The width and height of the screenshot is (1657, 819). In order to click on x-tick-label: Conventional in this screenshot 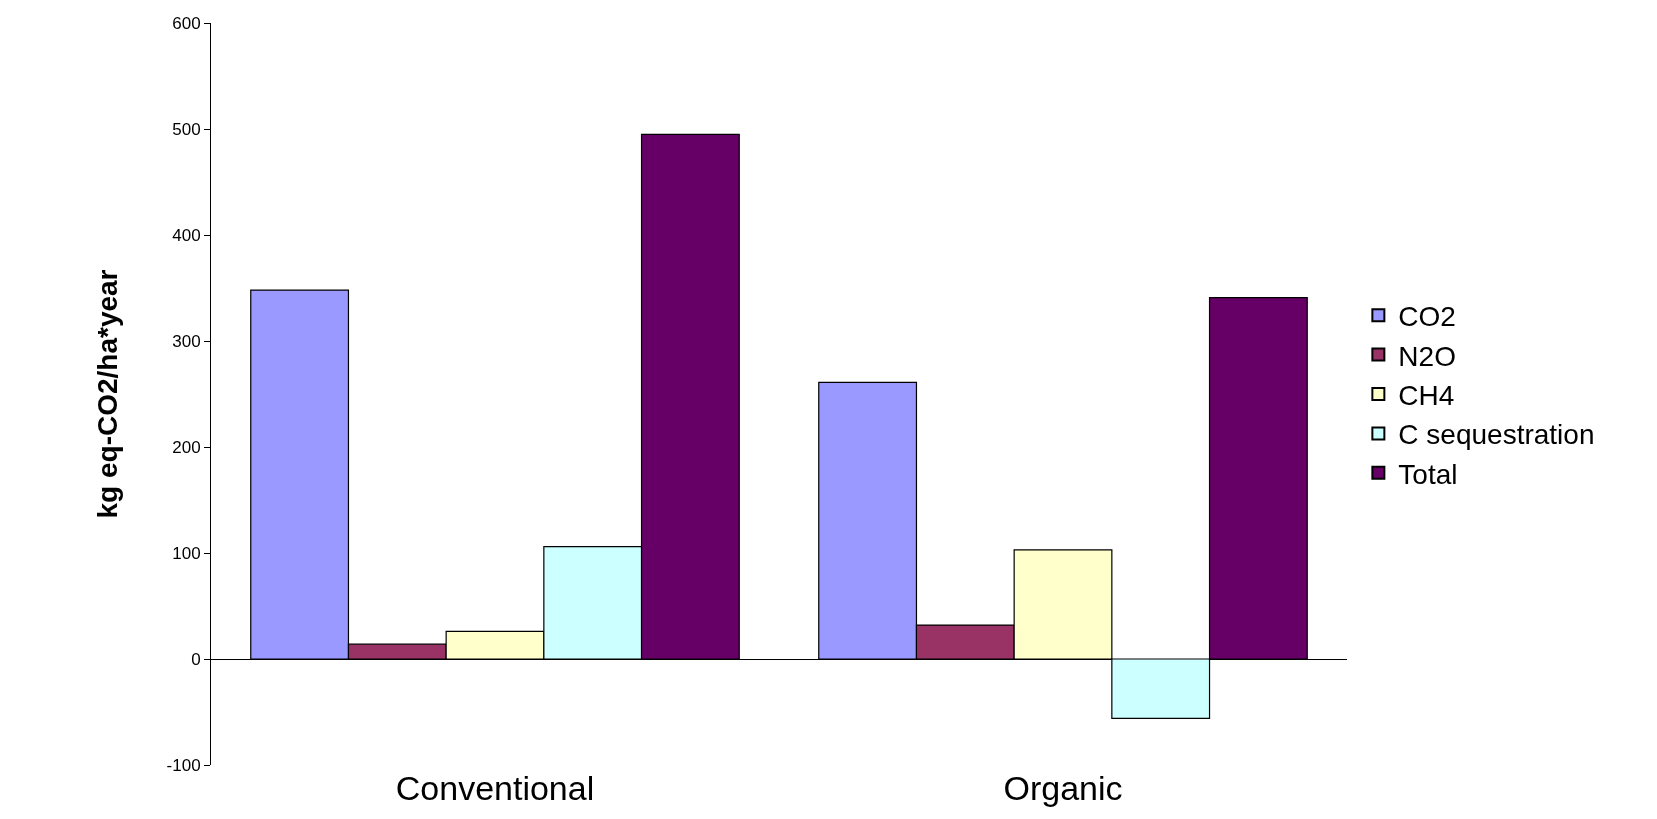, I will do `click(495, 788)`.